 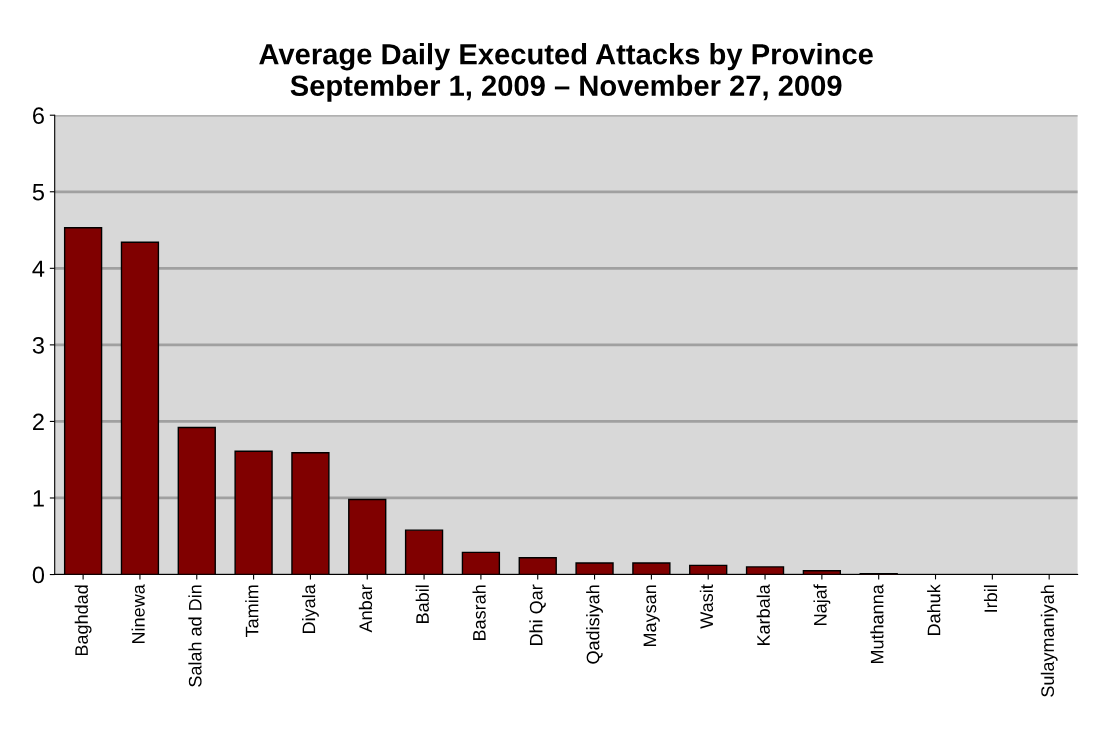 I want to click on x-tick-label: Basrah, so click(x=479, y=612).